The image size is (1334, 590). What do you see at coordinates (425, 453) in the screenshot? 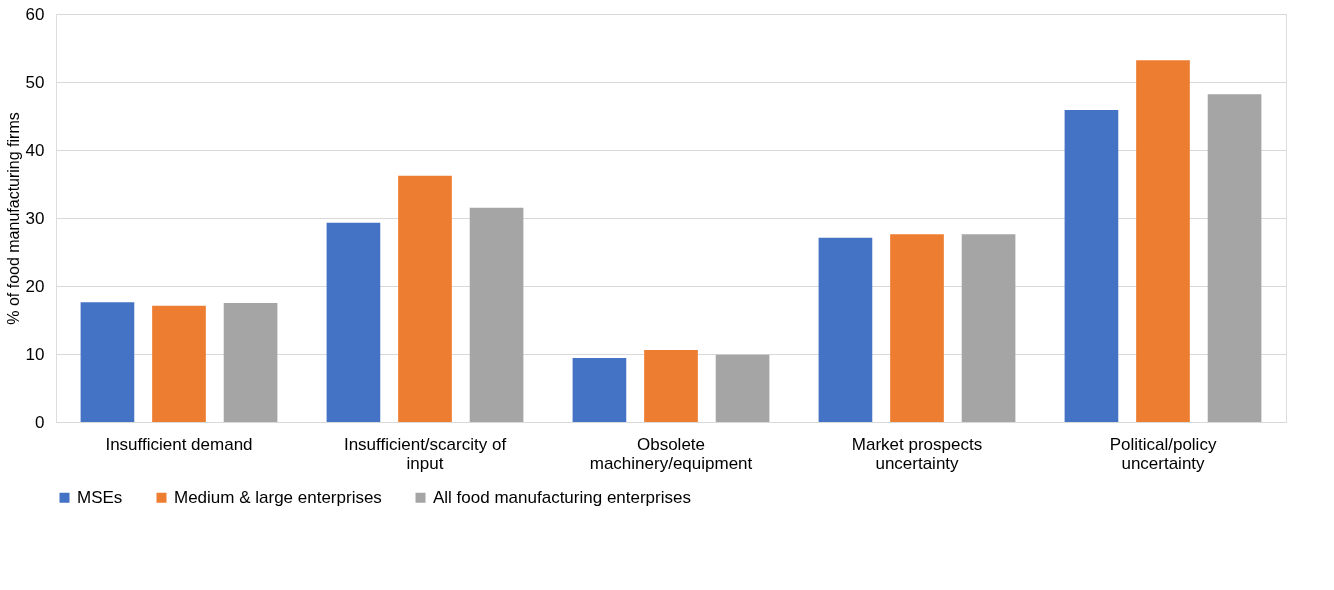
I see `x-tick-label: Insufficient/scarcity of input` at bounding box center [425, 453].